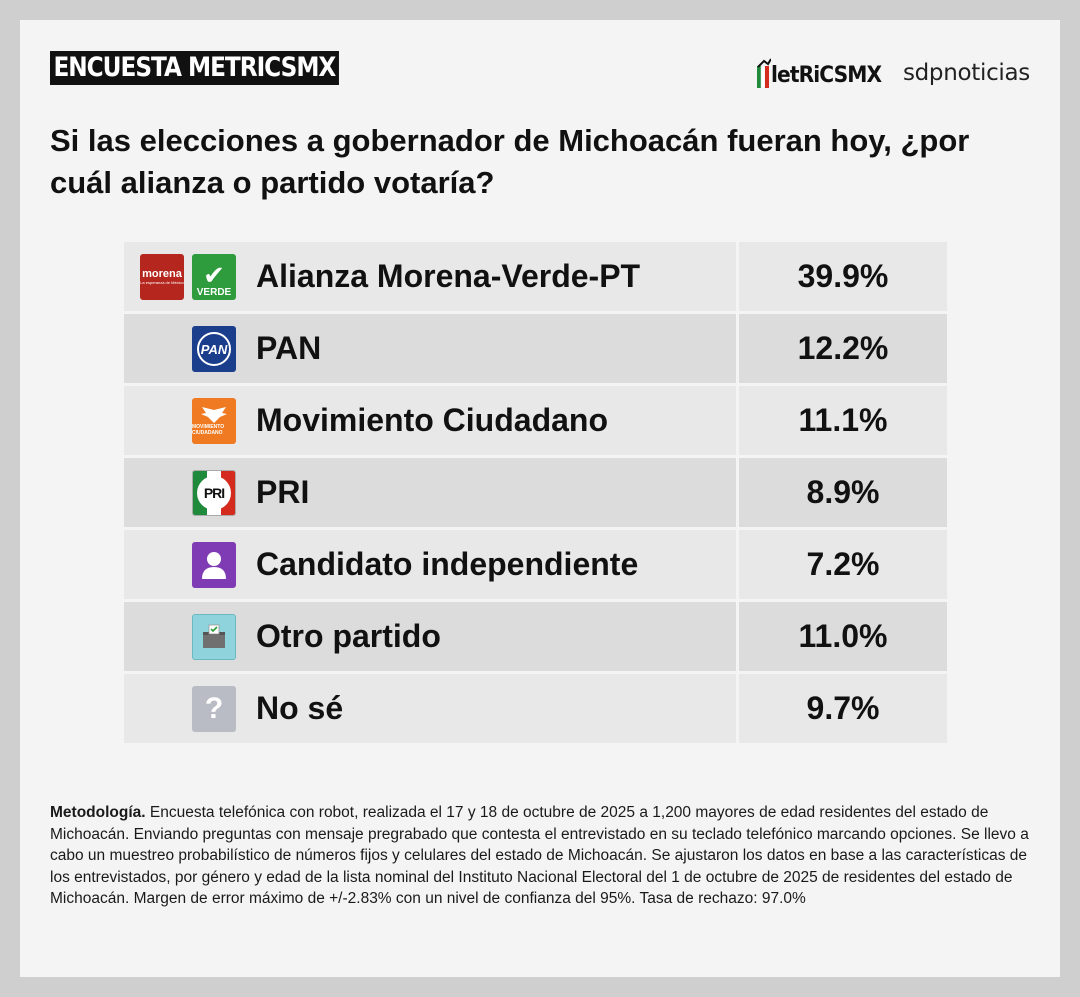  What do you see at coordinates (283, 492) in the screenshot?
I see `row-label: PRI` at bounding box center [283, 492].